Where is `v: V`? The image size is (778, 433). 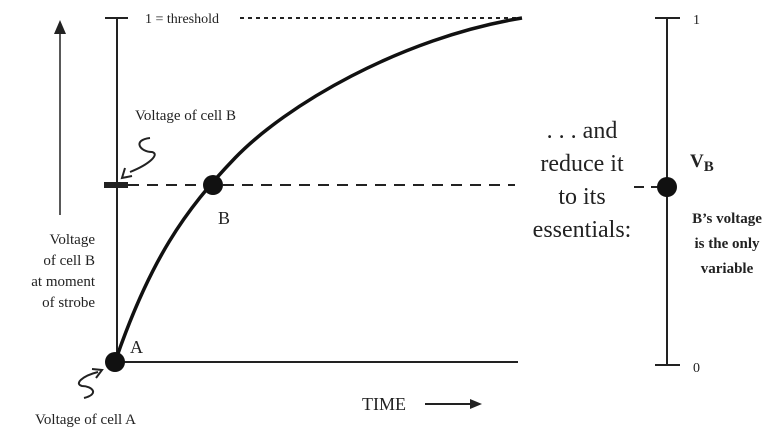
v: V is located at coordinates (697, 161).